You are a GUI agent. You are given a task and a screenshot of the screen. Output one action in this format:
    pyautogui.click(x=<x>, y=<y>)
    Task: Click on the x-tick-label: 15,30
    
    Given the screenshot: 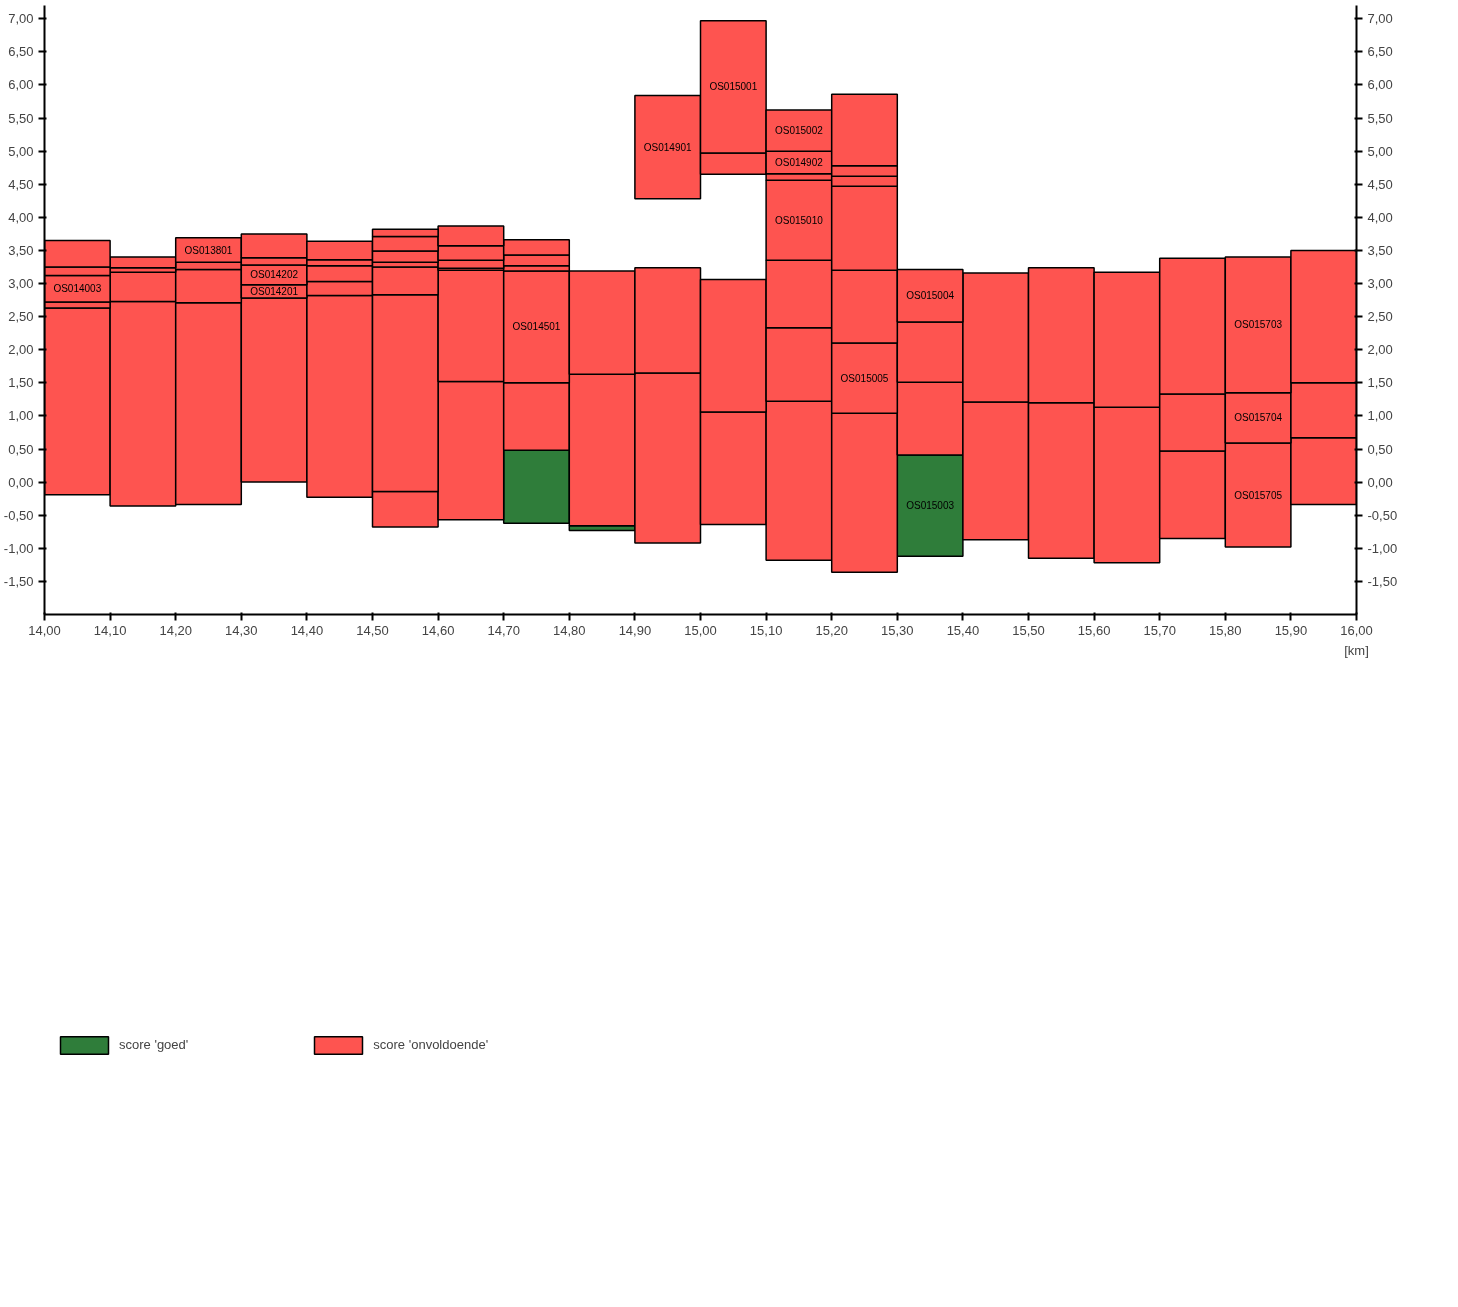 What is the action you would take?
    pyautogui.click(x=897, y=630)
    